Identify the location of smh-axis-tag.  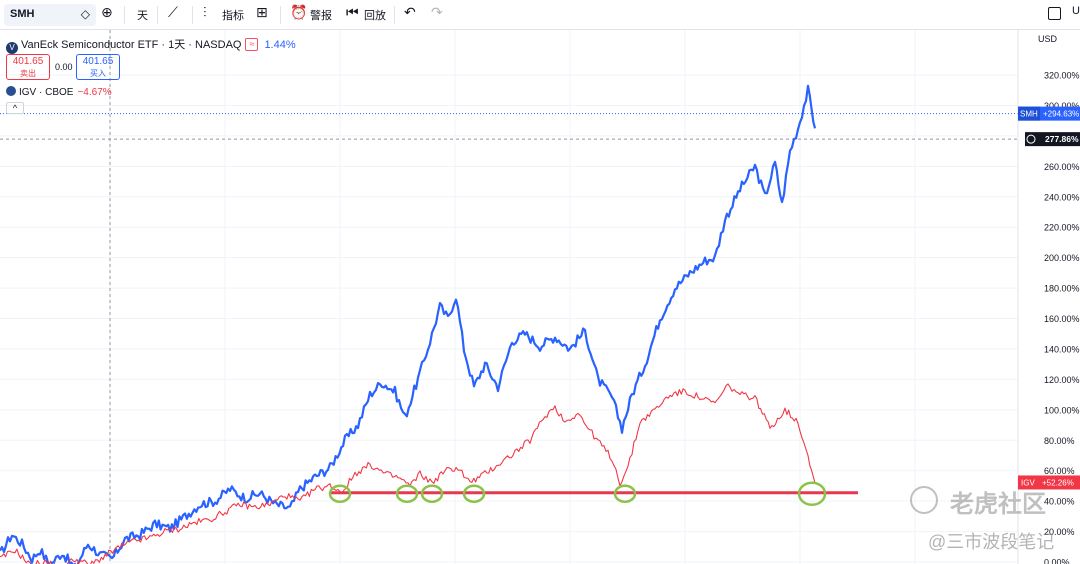
(1029, 113).